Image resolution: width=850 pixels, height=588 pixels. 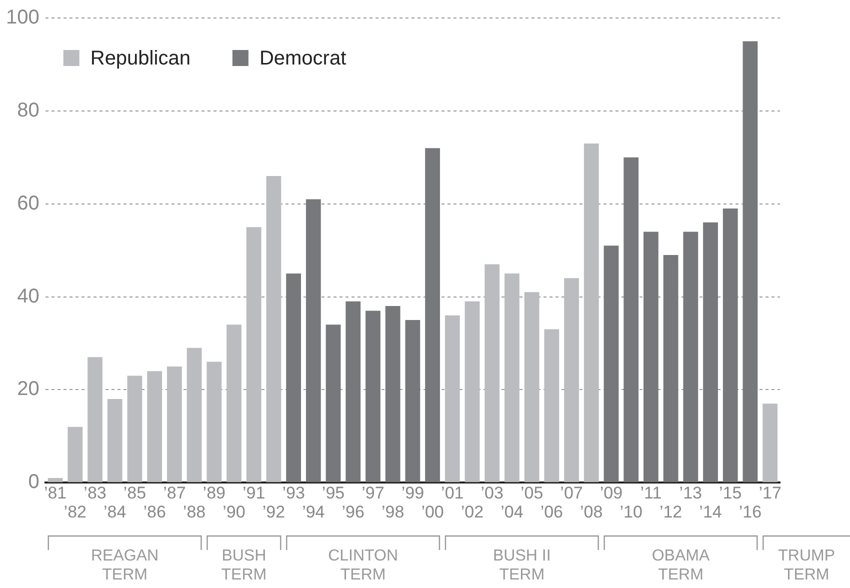 I want to click on x-tick-label: ’02, so click(x=472, y=512).